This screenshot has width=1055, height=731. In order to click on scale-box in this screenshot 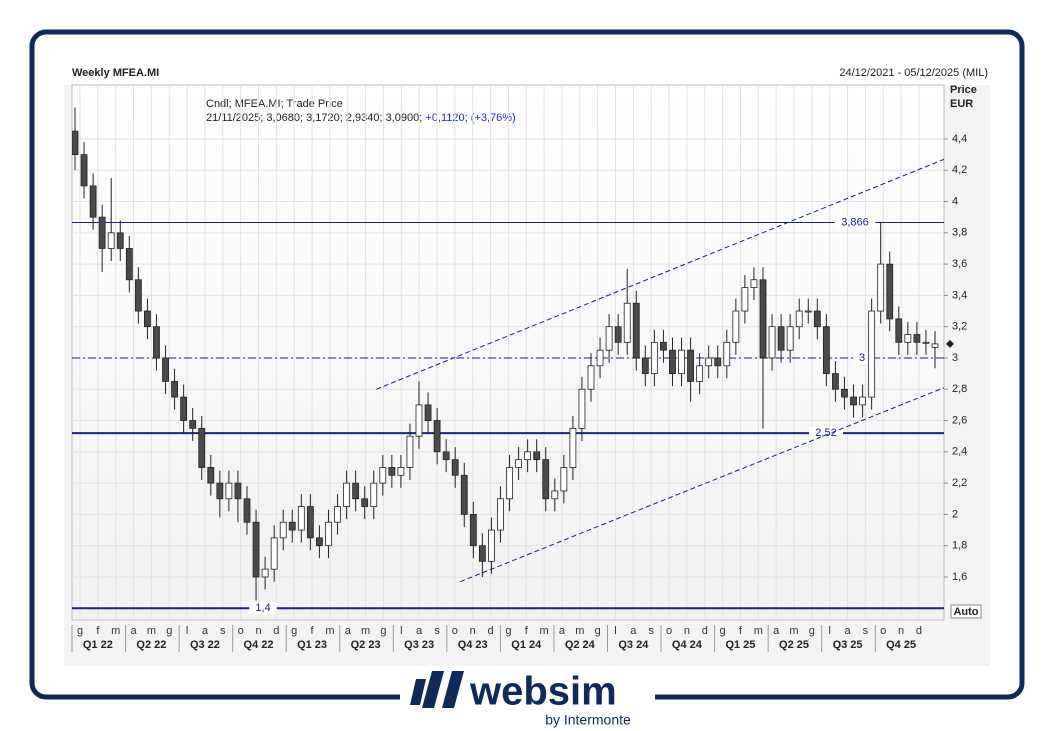, I will do `click(966, 611)`.